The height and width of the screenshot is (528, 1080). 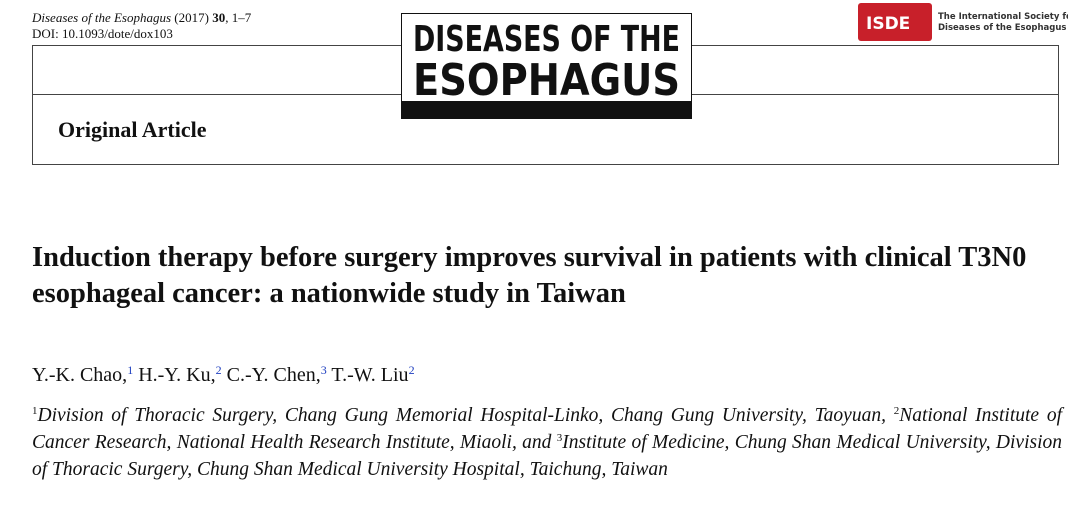 I want to click on society-name: The International Society for, so click(x=1003, y=17).